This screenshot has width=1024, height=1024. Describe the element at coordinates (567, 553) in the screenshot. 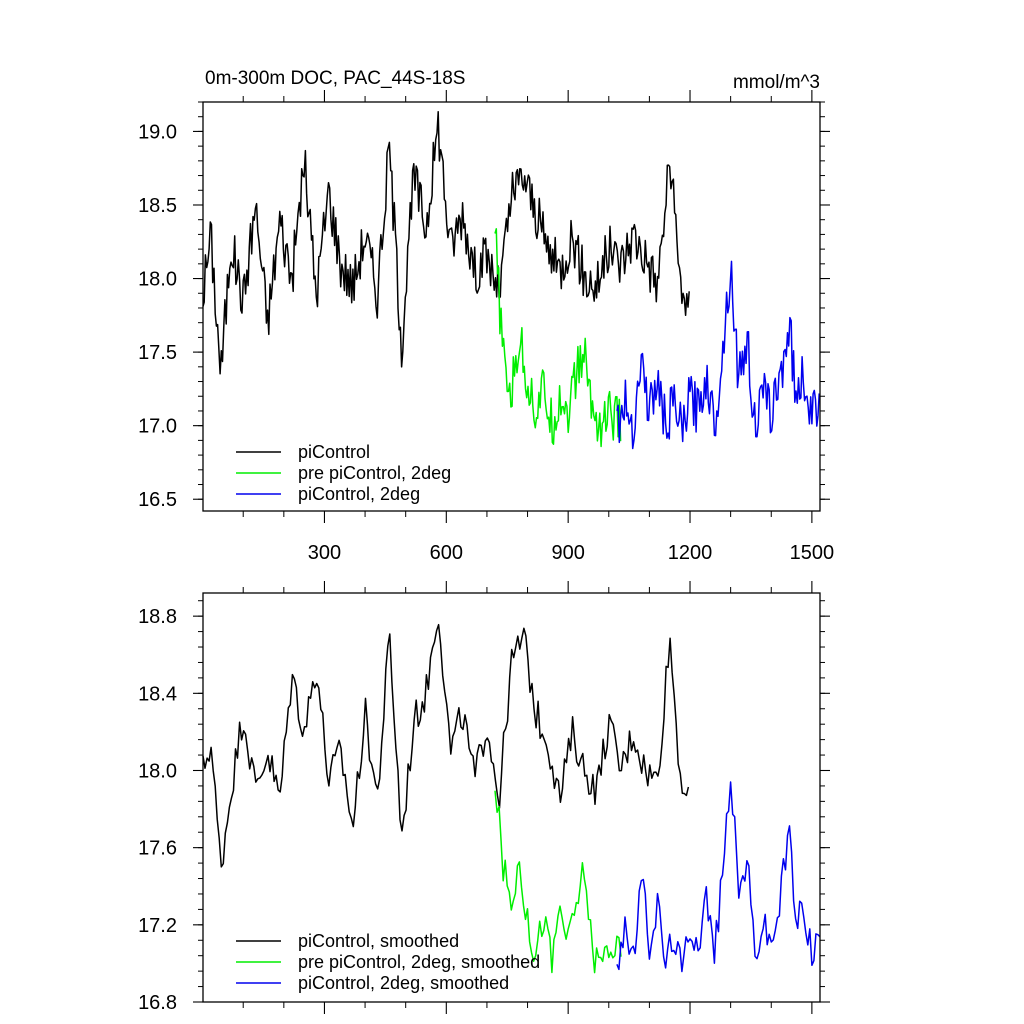

I see `x-tick-label: 900` at that location.